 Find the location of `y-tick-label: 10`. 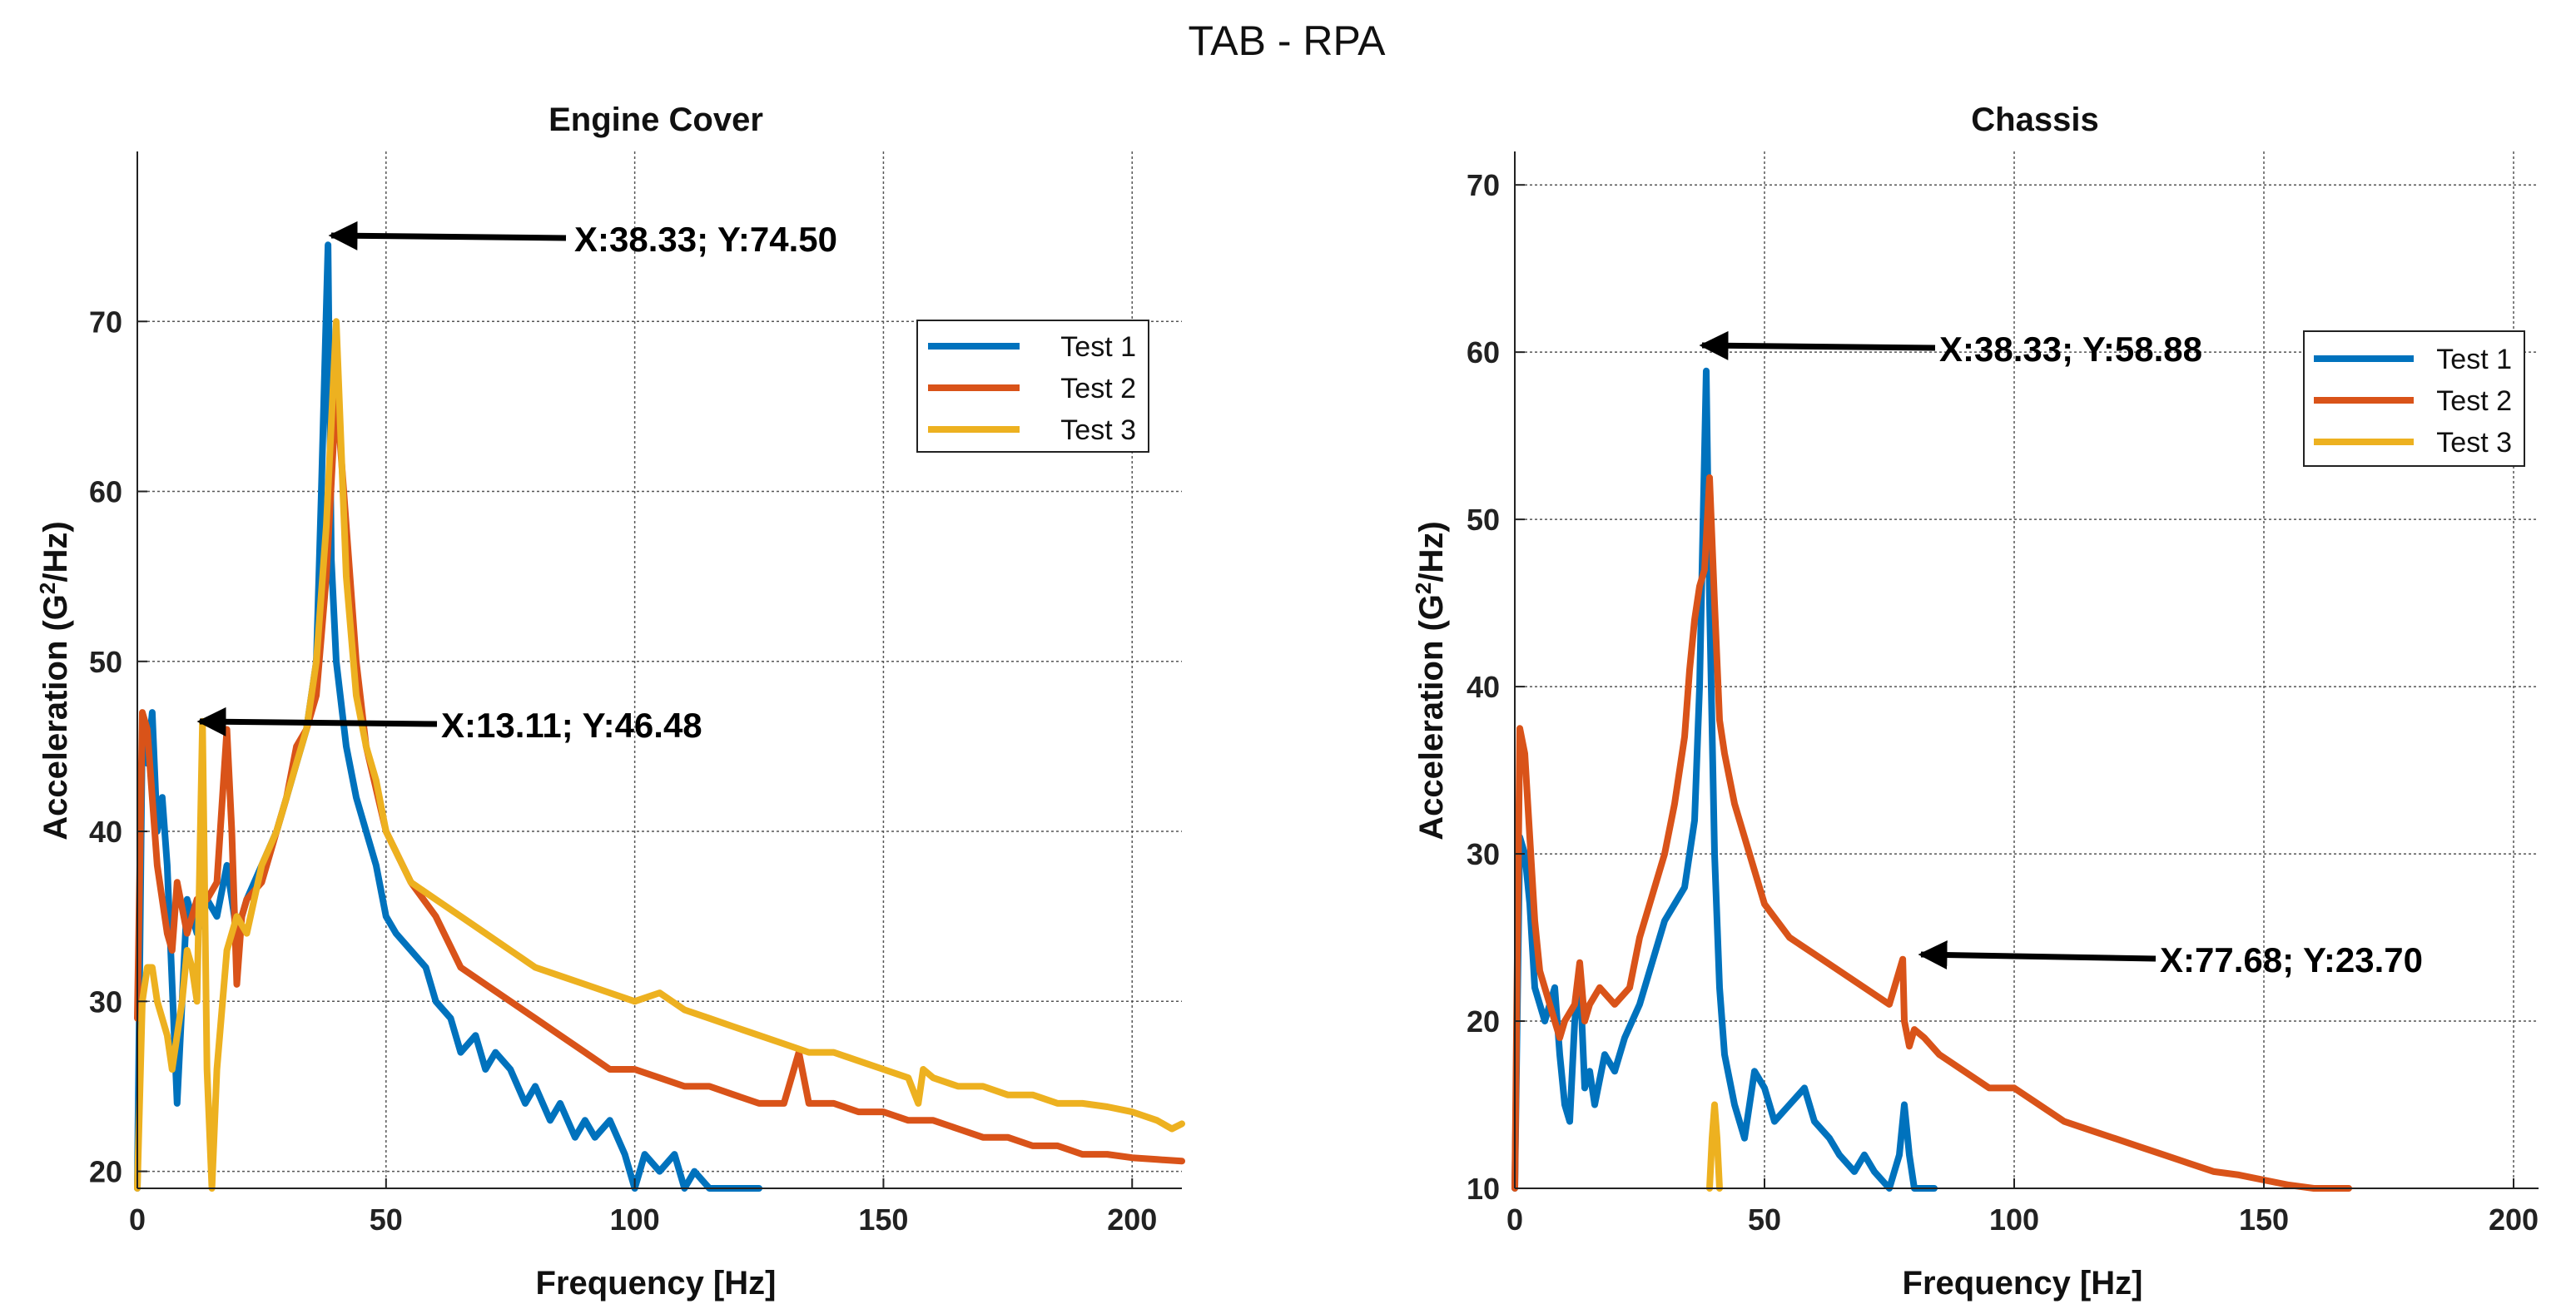

y-tick-label: 10 is located at coordinates (1483, 1189).